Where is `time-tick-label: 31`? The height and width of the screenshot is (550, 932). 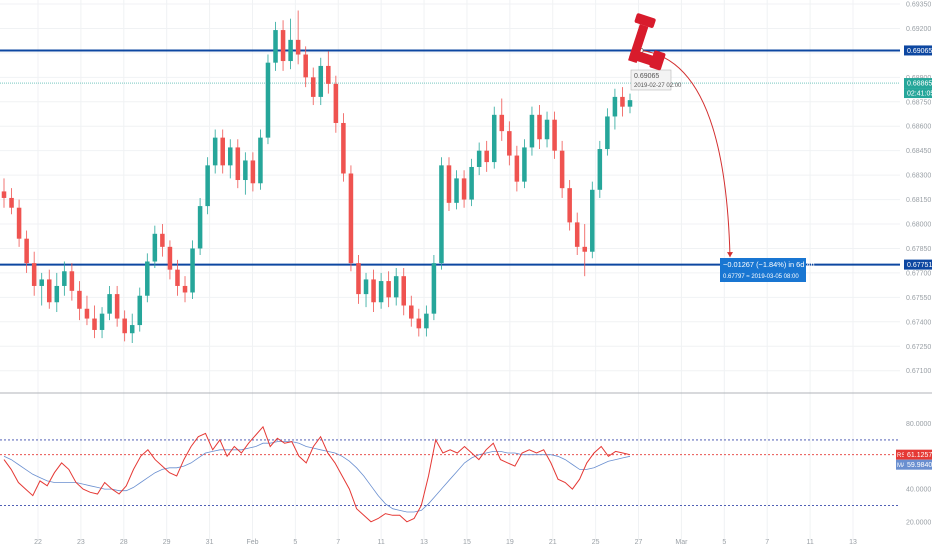
time-tick-label: 31 is located at coordinates (210, 542).